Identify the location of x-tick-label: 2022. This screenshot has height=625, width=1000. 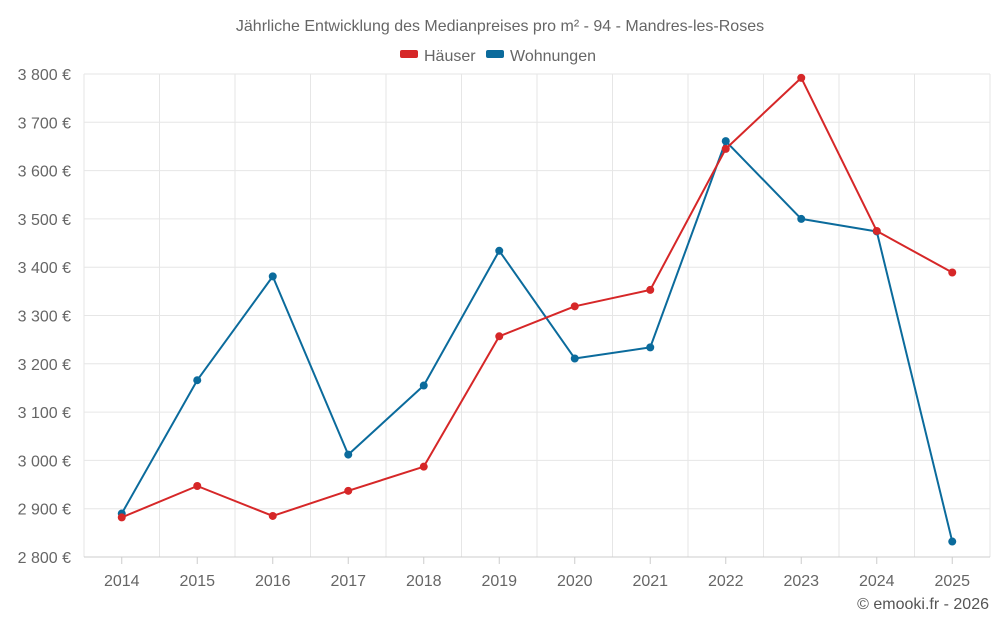
(726, 581).